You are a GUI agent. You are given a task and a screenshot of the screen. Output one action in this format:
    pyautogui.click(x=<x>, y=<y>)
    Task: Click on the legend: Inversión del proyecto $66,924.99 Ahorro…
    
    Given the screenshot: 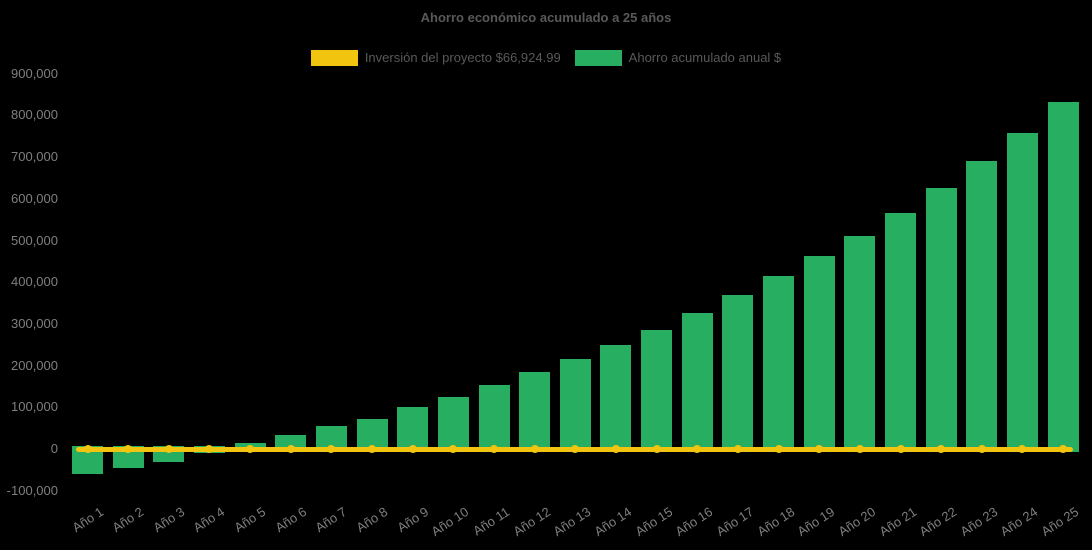 What is the action you would take?
    pyautogui.click(x=546, y=57)
    